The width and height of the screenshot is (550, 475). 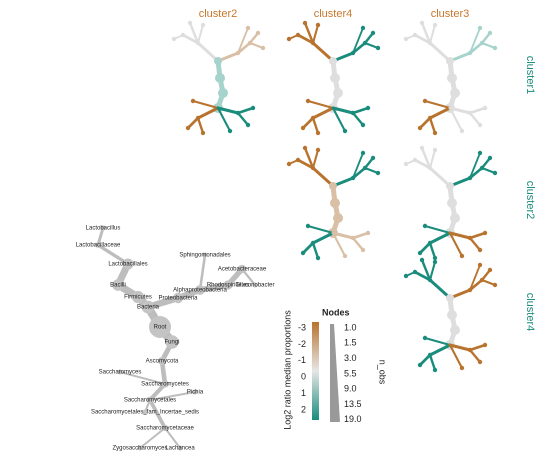 What do you see at coordinates (530, 200) in the screenshot?
I see `row-label: cluster2` at bounding box center [530, 200].